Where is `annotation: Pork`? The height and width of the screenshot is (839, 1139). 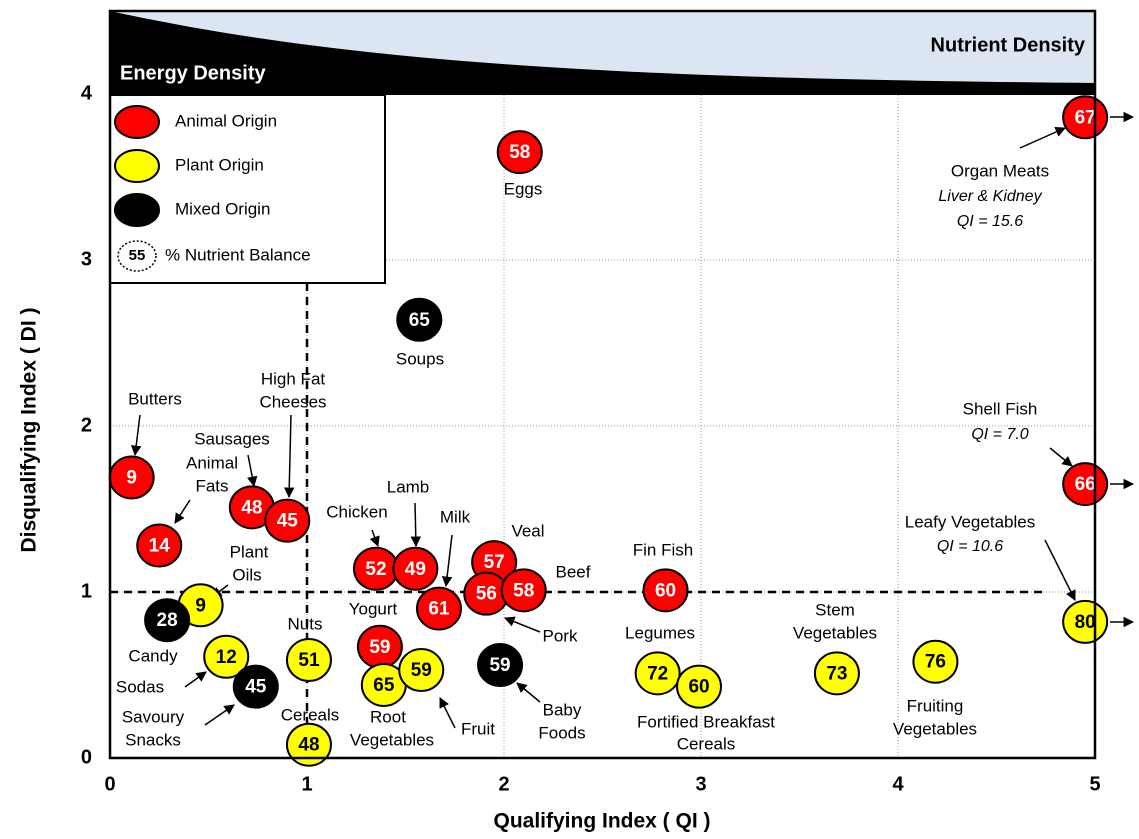 annotation: Pork is located at coordinates (560, 635).